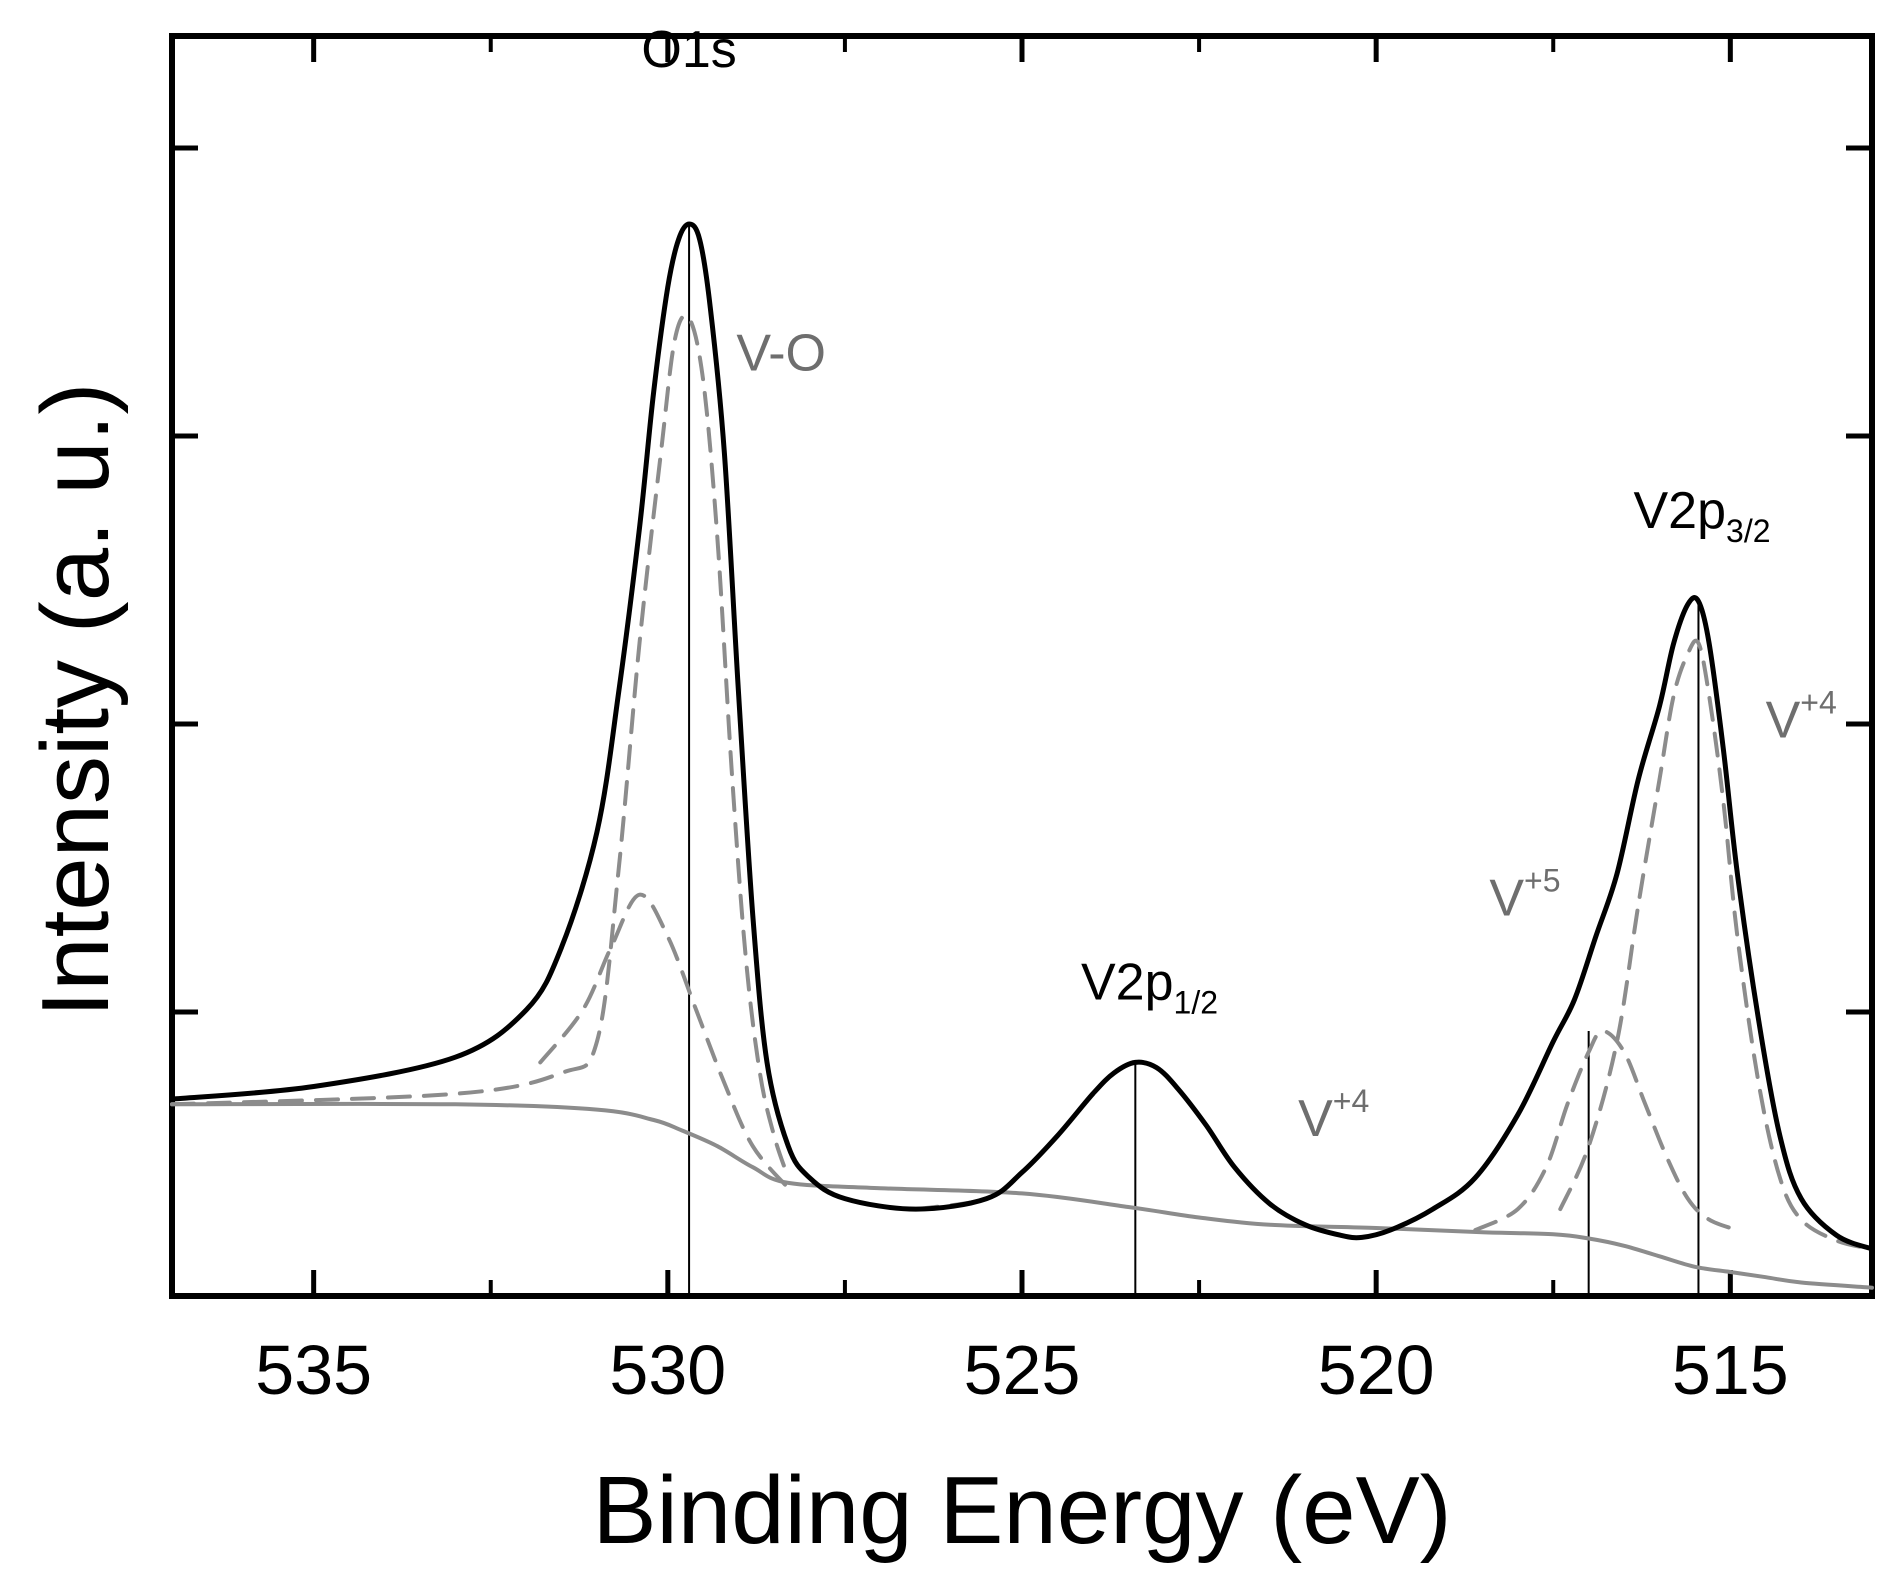 Image resolution: width=1899 pixels, height=1584 pixels. What do you see at coordinates (75, 700) in the screenshot?
I see `y-axis-title: Intensity (a. u.)` at bounding box center [75, 700].